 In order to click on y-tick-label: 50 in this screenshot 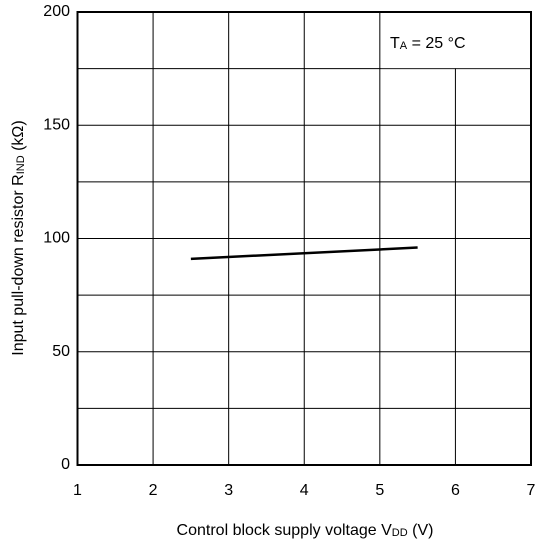, I will do `click(61, 351)`.